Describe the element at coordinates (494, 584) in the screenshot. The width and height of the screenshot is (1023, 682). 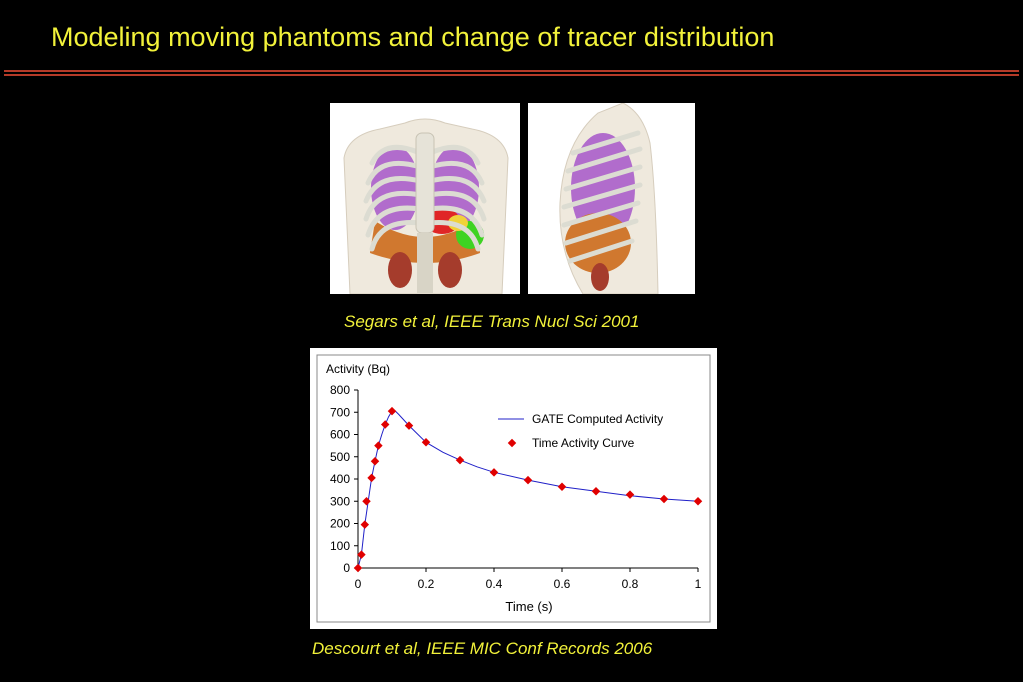
I see `x-tick-label: 0.4` at that location.